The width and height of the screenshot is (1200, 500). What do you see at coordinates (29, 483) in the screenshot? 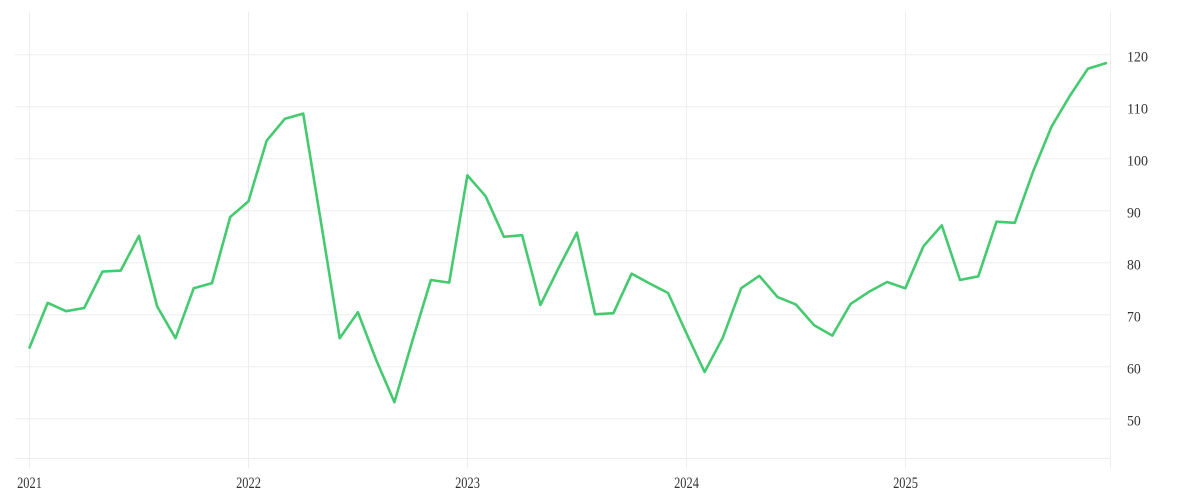
I see `svg-text: 2021` at bounding box center [29, 483].